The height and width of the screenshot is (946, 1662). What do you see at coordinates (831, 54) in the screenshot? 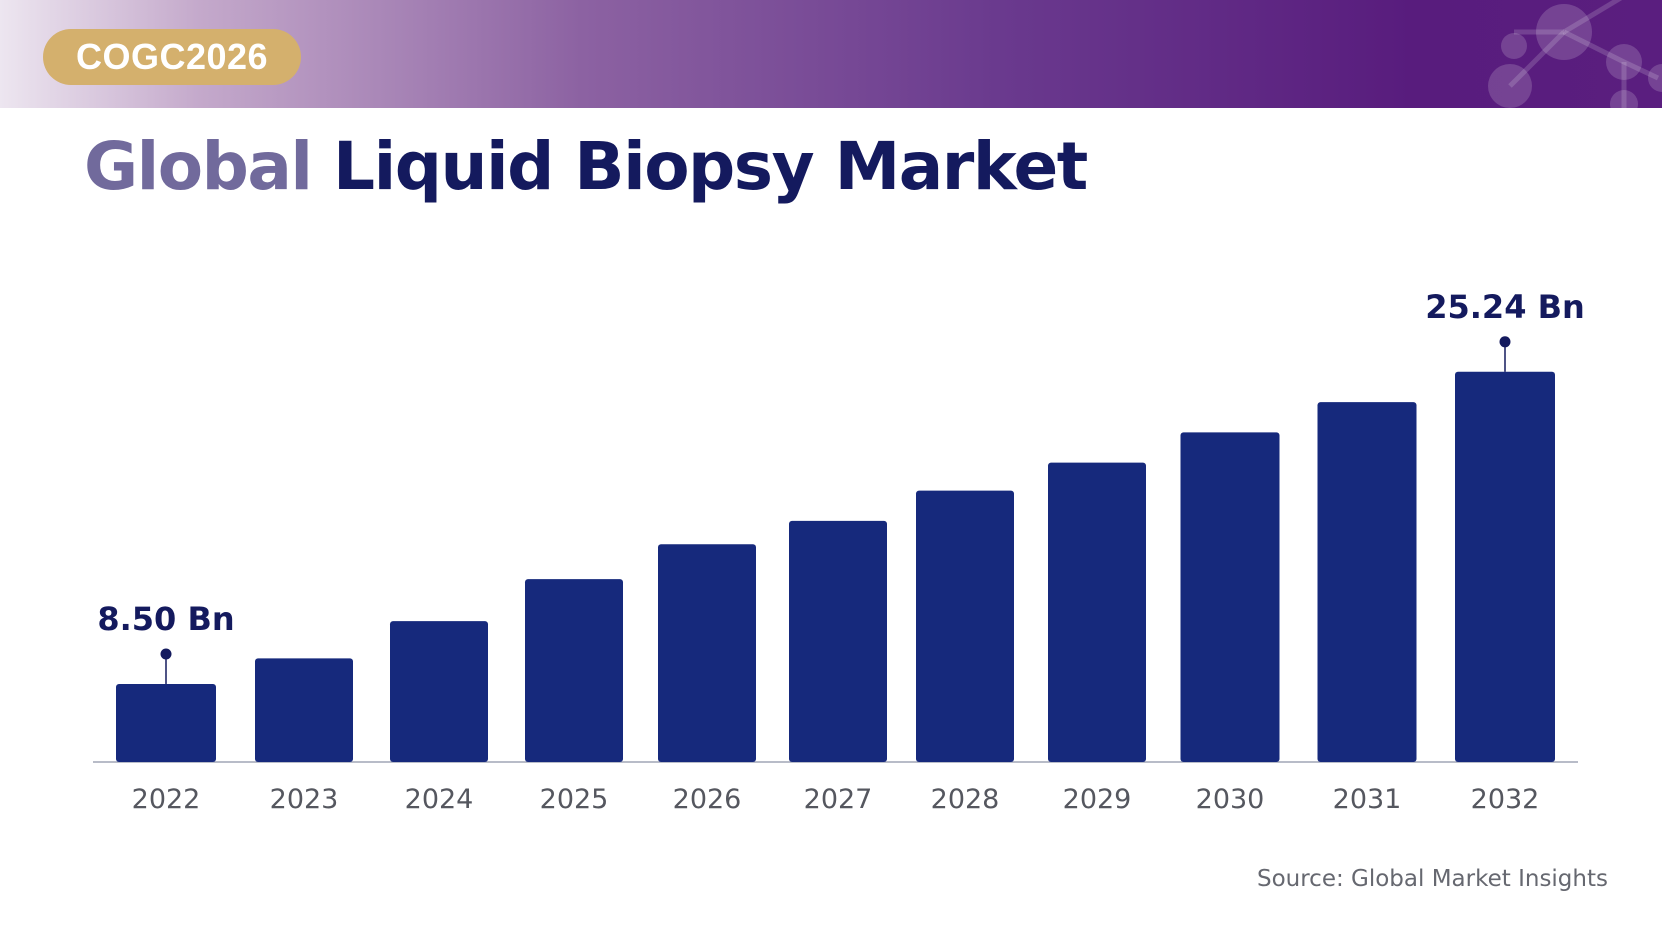
I see `header-banner: COGC2026` at bounding box center [831, 54].